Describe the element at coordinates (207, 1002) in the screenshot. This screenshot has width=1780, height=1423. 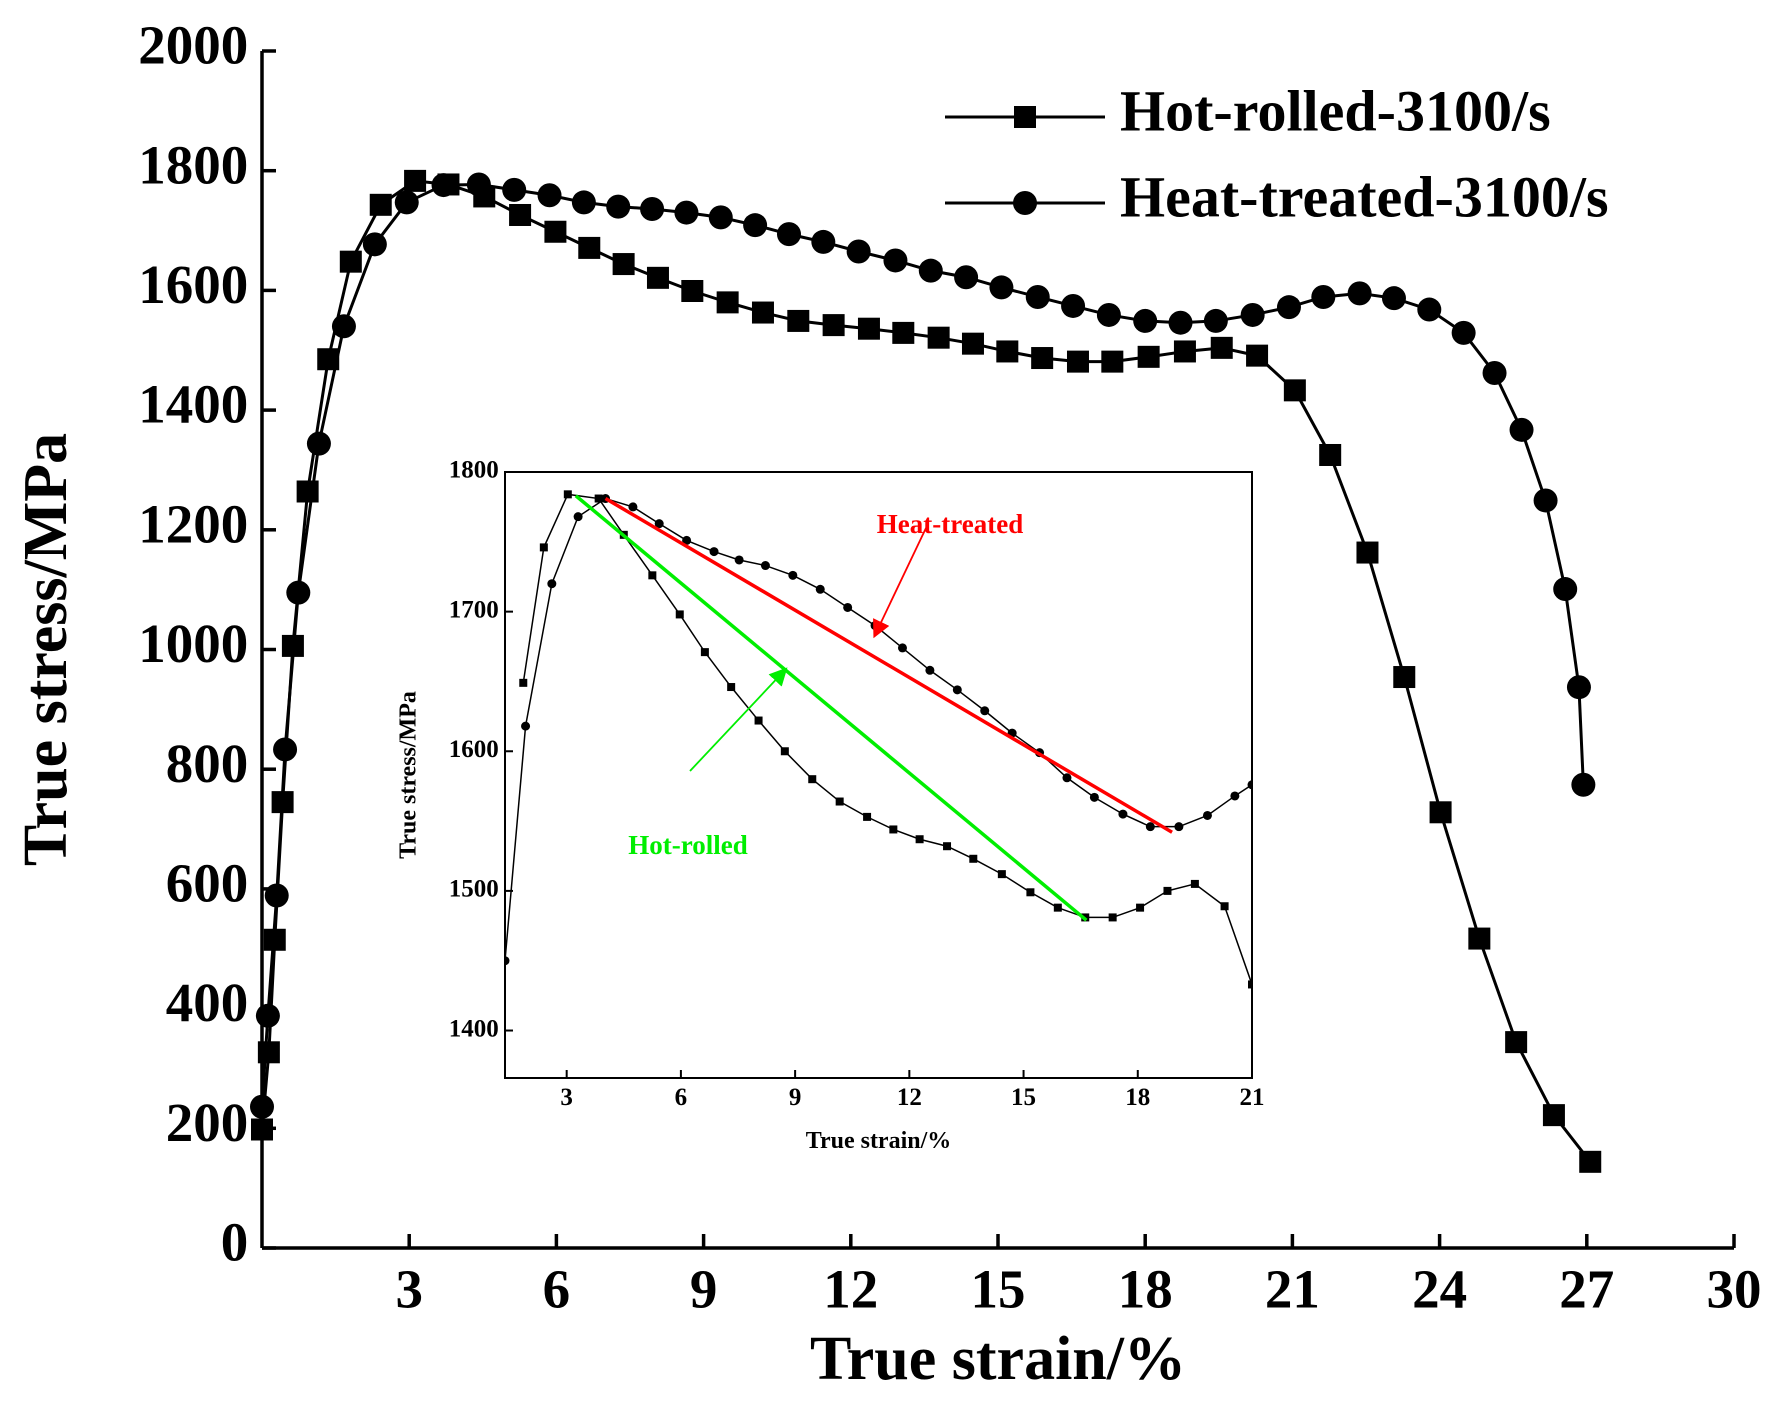
I see `y-tick-label: 400` at that location.